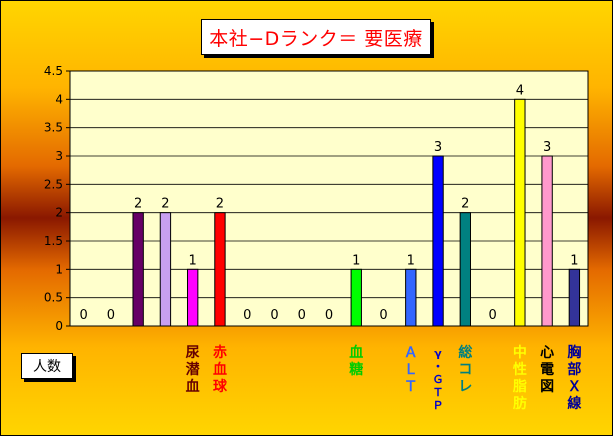 This screenshot has width=613, height=436. I want to click on category-label: 心電図, so click(547, 370).